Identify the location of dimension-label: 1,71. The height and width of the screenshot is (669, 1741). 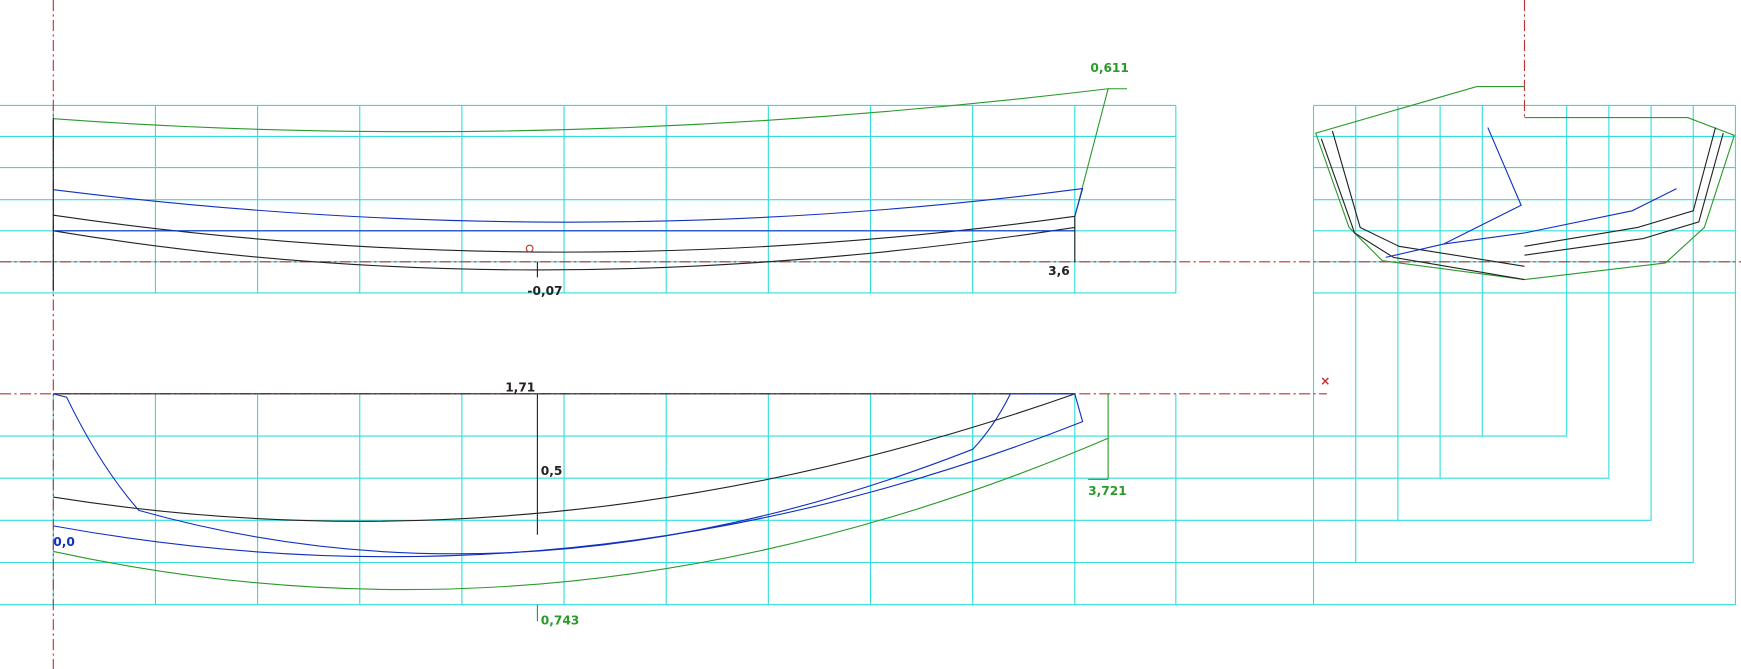
(520, 388).